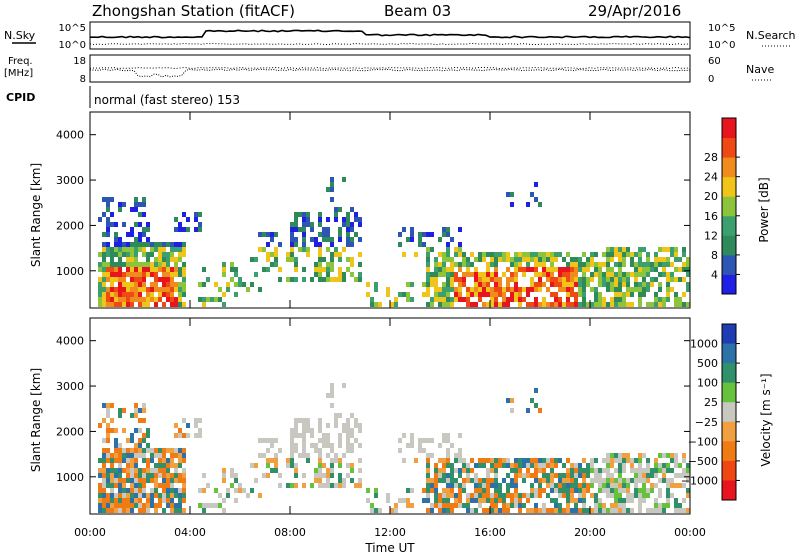  Describe the element at coordinates (714, 274) in the screenshot. I see `colorbar-tick-label: 4` at that location.